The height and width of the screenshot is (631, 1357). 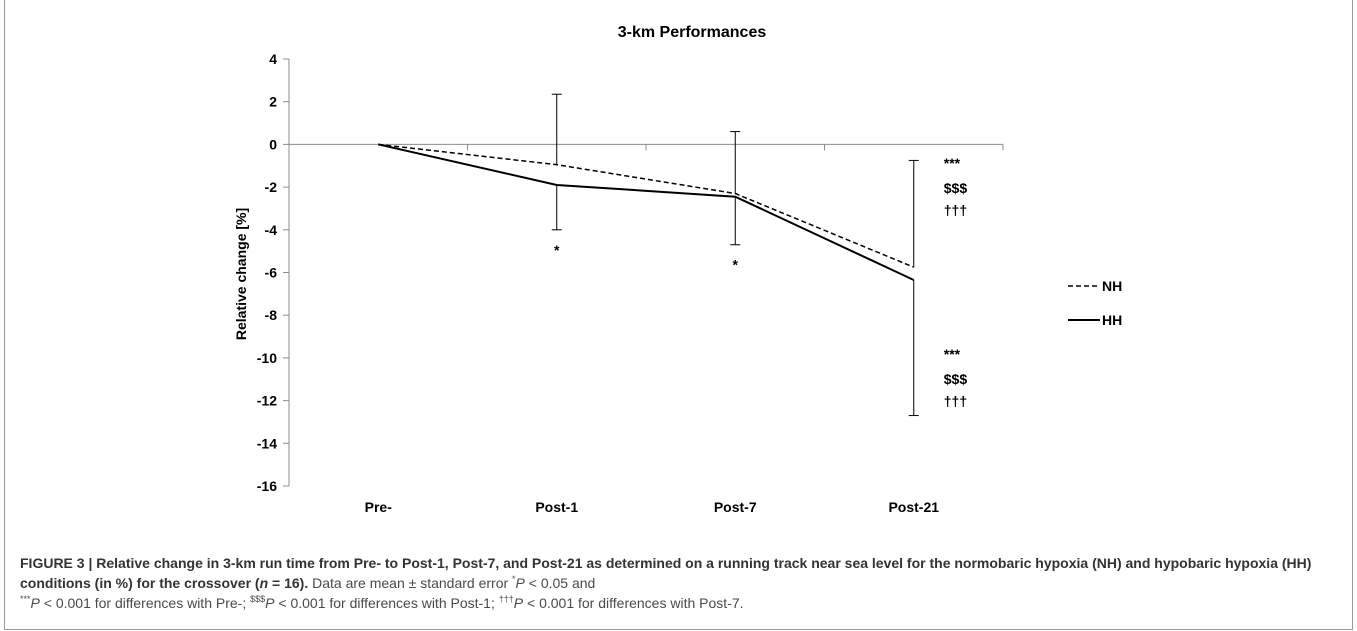 I want to click on caption-text-5: < 0.001 for differences with Post-7., so click(x=633, y=603).